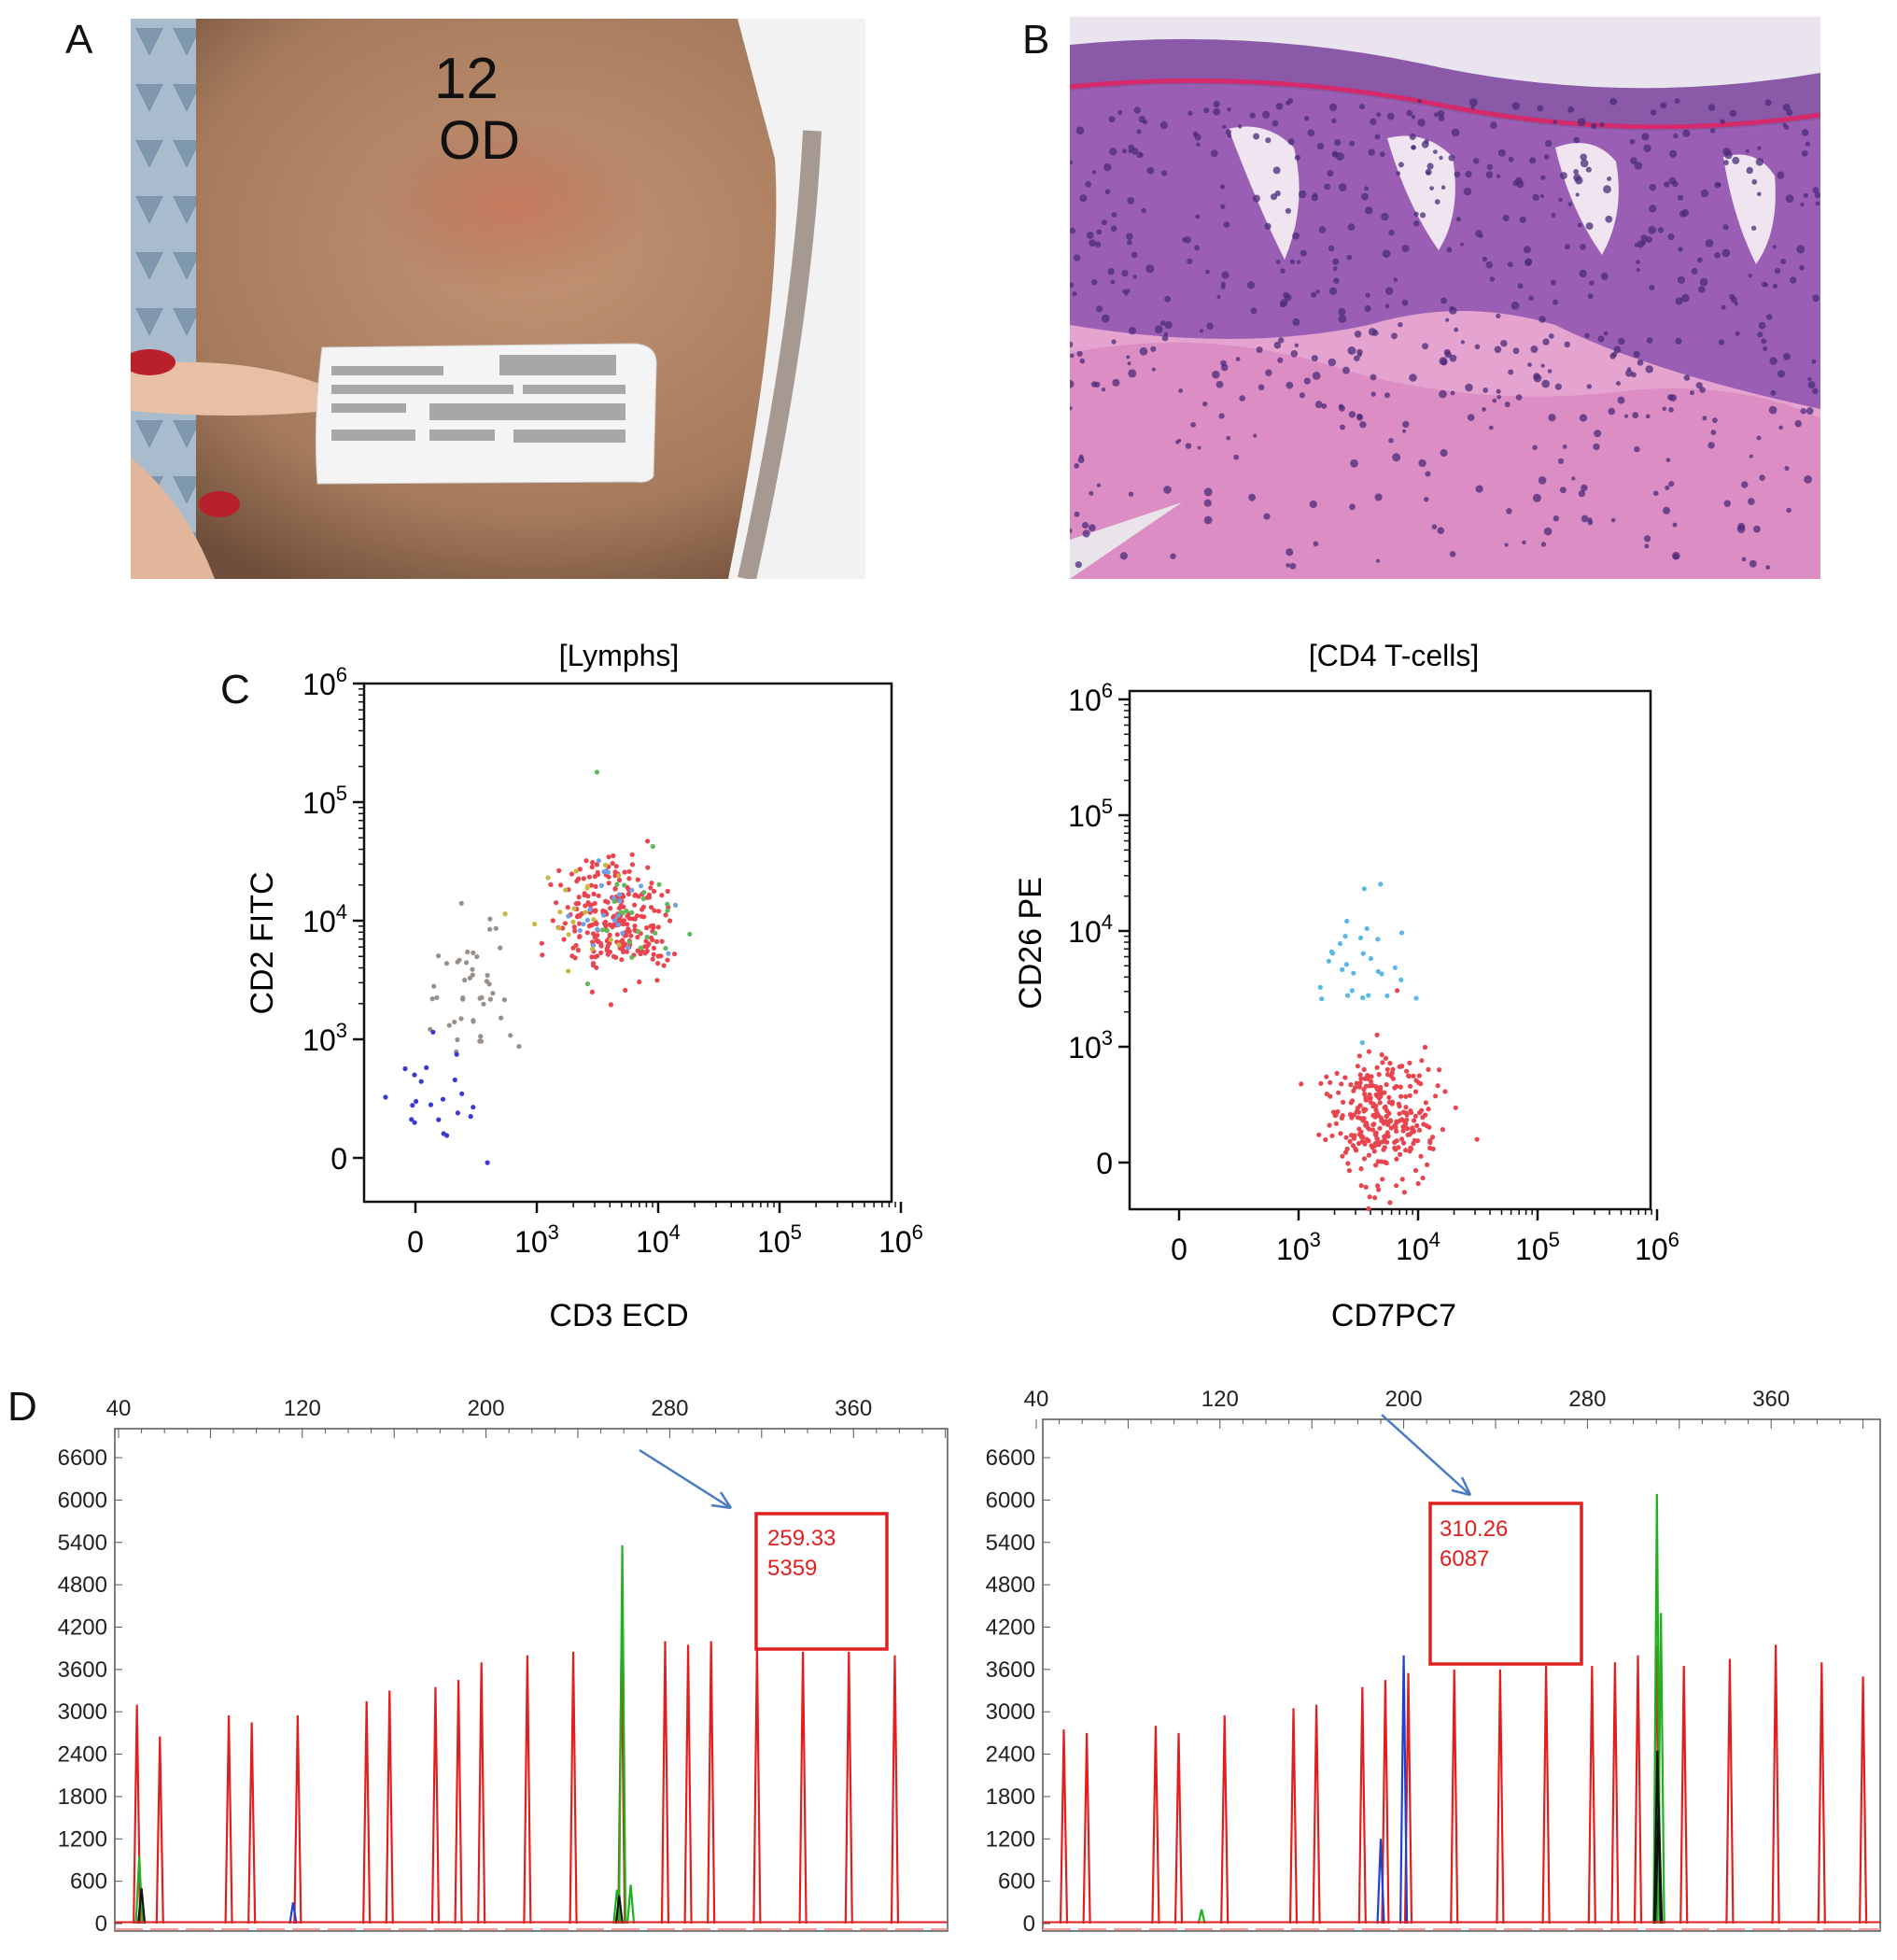 The image size is (1897, 1960). Describe the element at coordinates (1011, 1839) in the screenshot. I see `y-tick-label: 1200` at that location.